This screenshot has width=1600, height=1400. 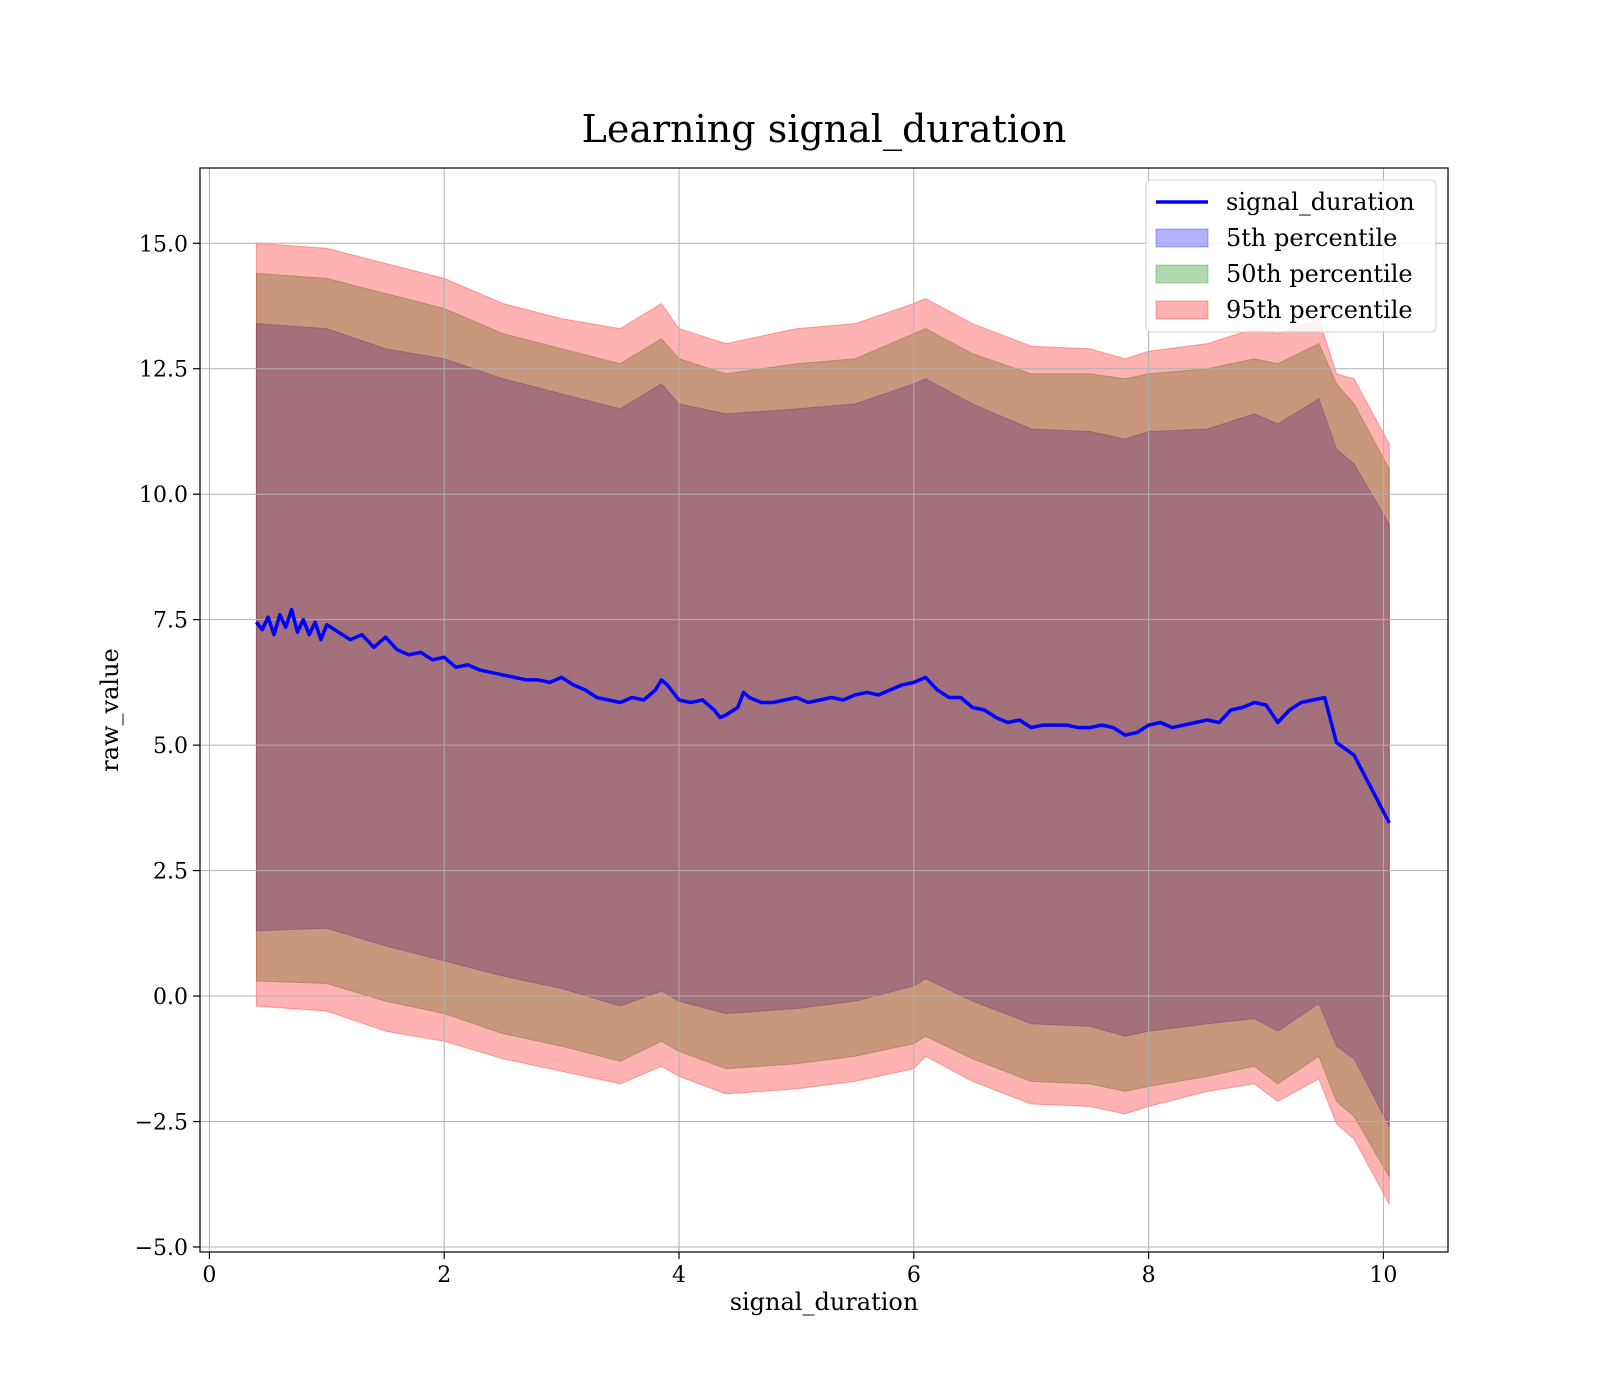 What do you see at coordinates (209, 1275) in the screenshot?
I see `x-tick-label: 0` at bounding box center [209, 1275].